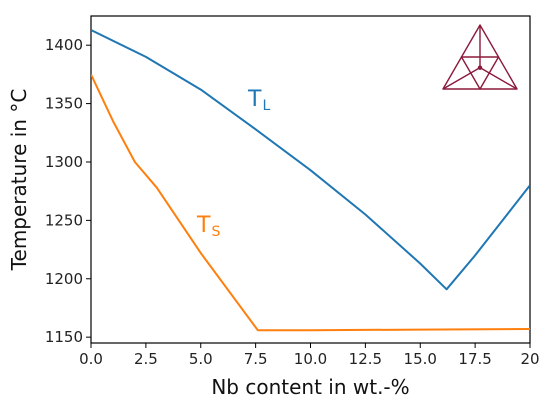 This screenshot has width=550, height=404. Describe the element at coordinates (258, 100) in the screenshot. I see `series-label-l: TL` at that location.